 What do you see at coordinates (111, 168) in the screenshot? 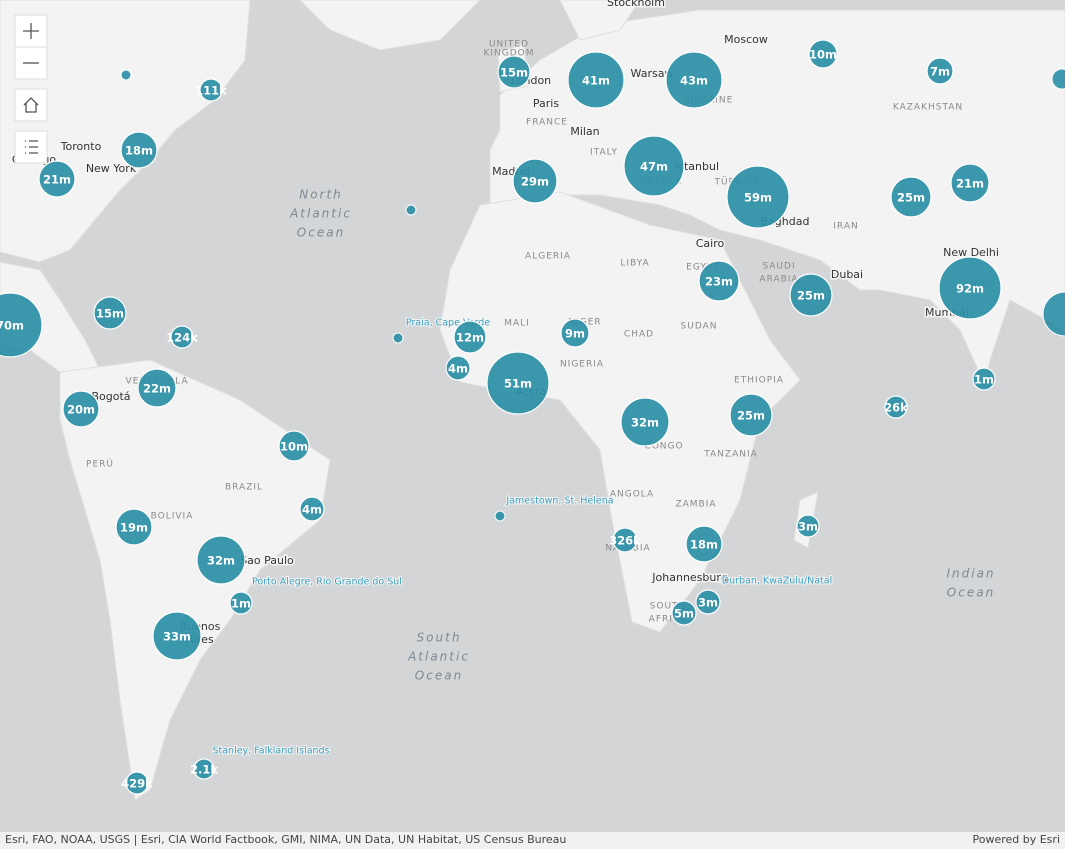
I see `city-label: New York` at bounding box center [111, 168].